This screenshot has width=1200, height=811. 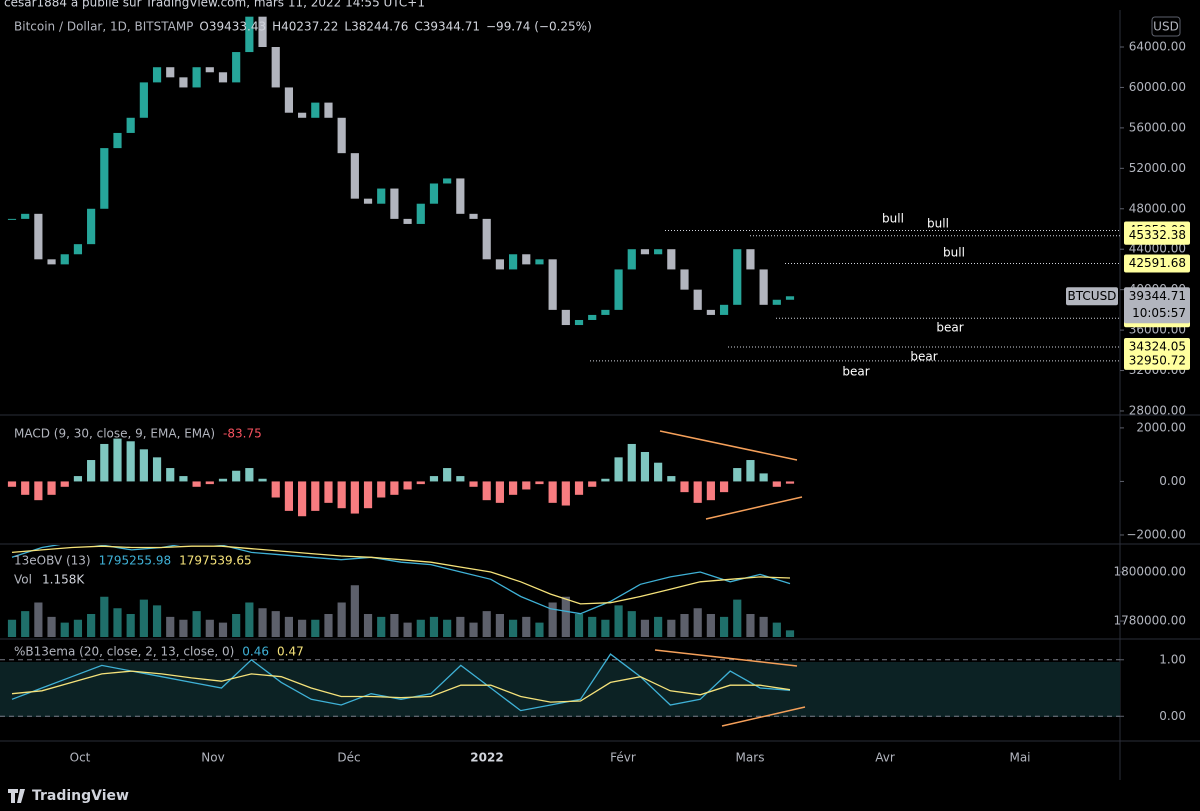 What do you see at coordinates (1157, 410) in the screenshot?
I see `y-tick-label: 28000.00` at bounding box center [1157, 410].